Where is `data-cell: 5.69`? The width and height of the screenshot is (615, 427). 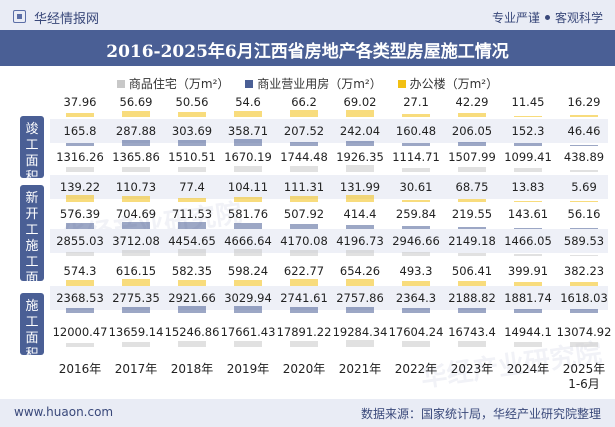 data-cell: 5.69 is located at coordinates (584, 187).